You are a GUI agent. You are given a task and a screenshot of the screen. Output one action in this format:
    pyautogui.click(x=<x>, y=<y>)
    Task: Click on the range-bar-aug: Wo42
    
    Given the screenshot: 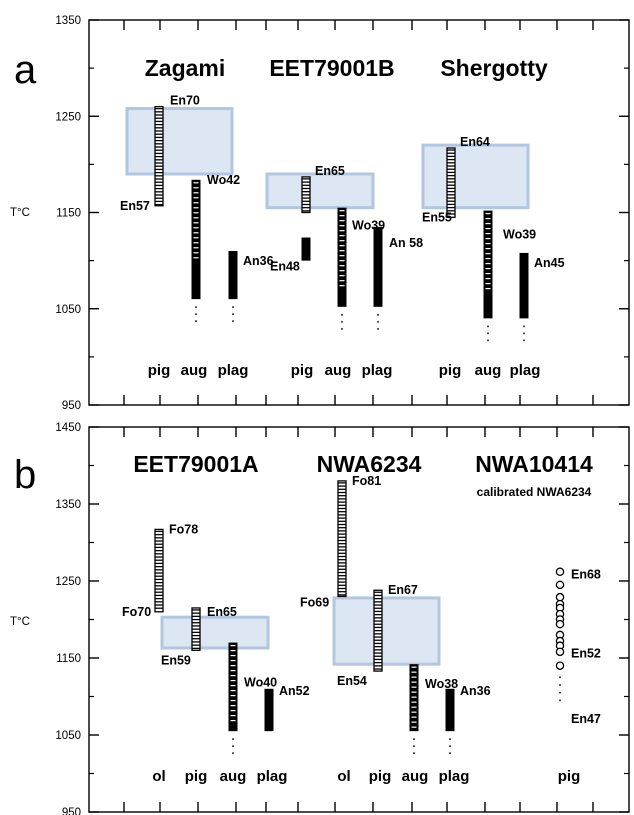 What is the action you would take?
    pyautogui.click(x=215, y=248)
    